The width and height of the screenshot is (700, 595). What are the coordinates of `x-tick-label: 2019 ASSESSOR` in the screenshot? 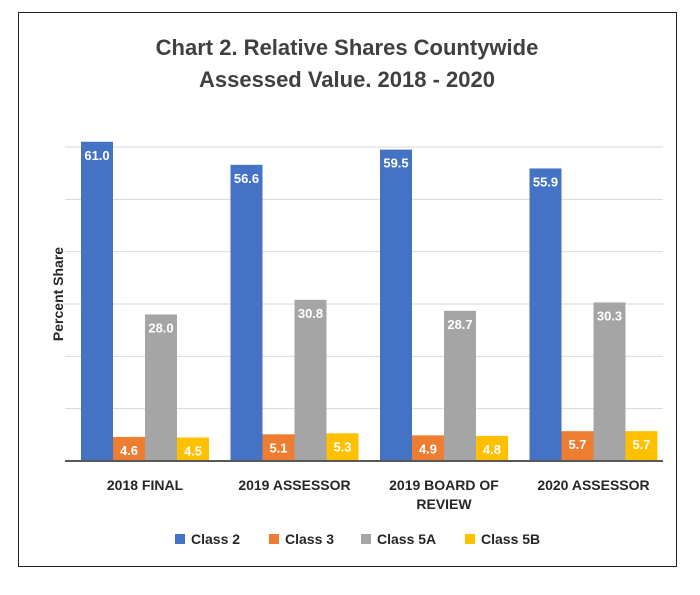 It's located at (294, 485).